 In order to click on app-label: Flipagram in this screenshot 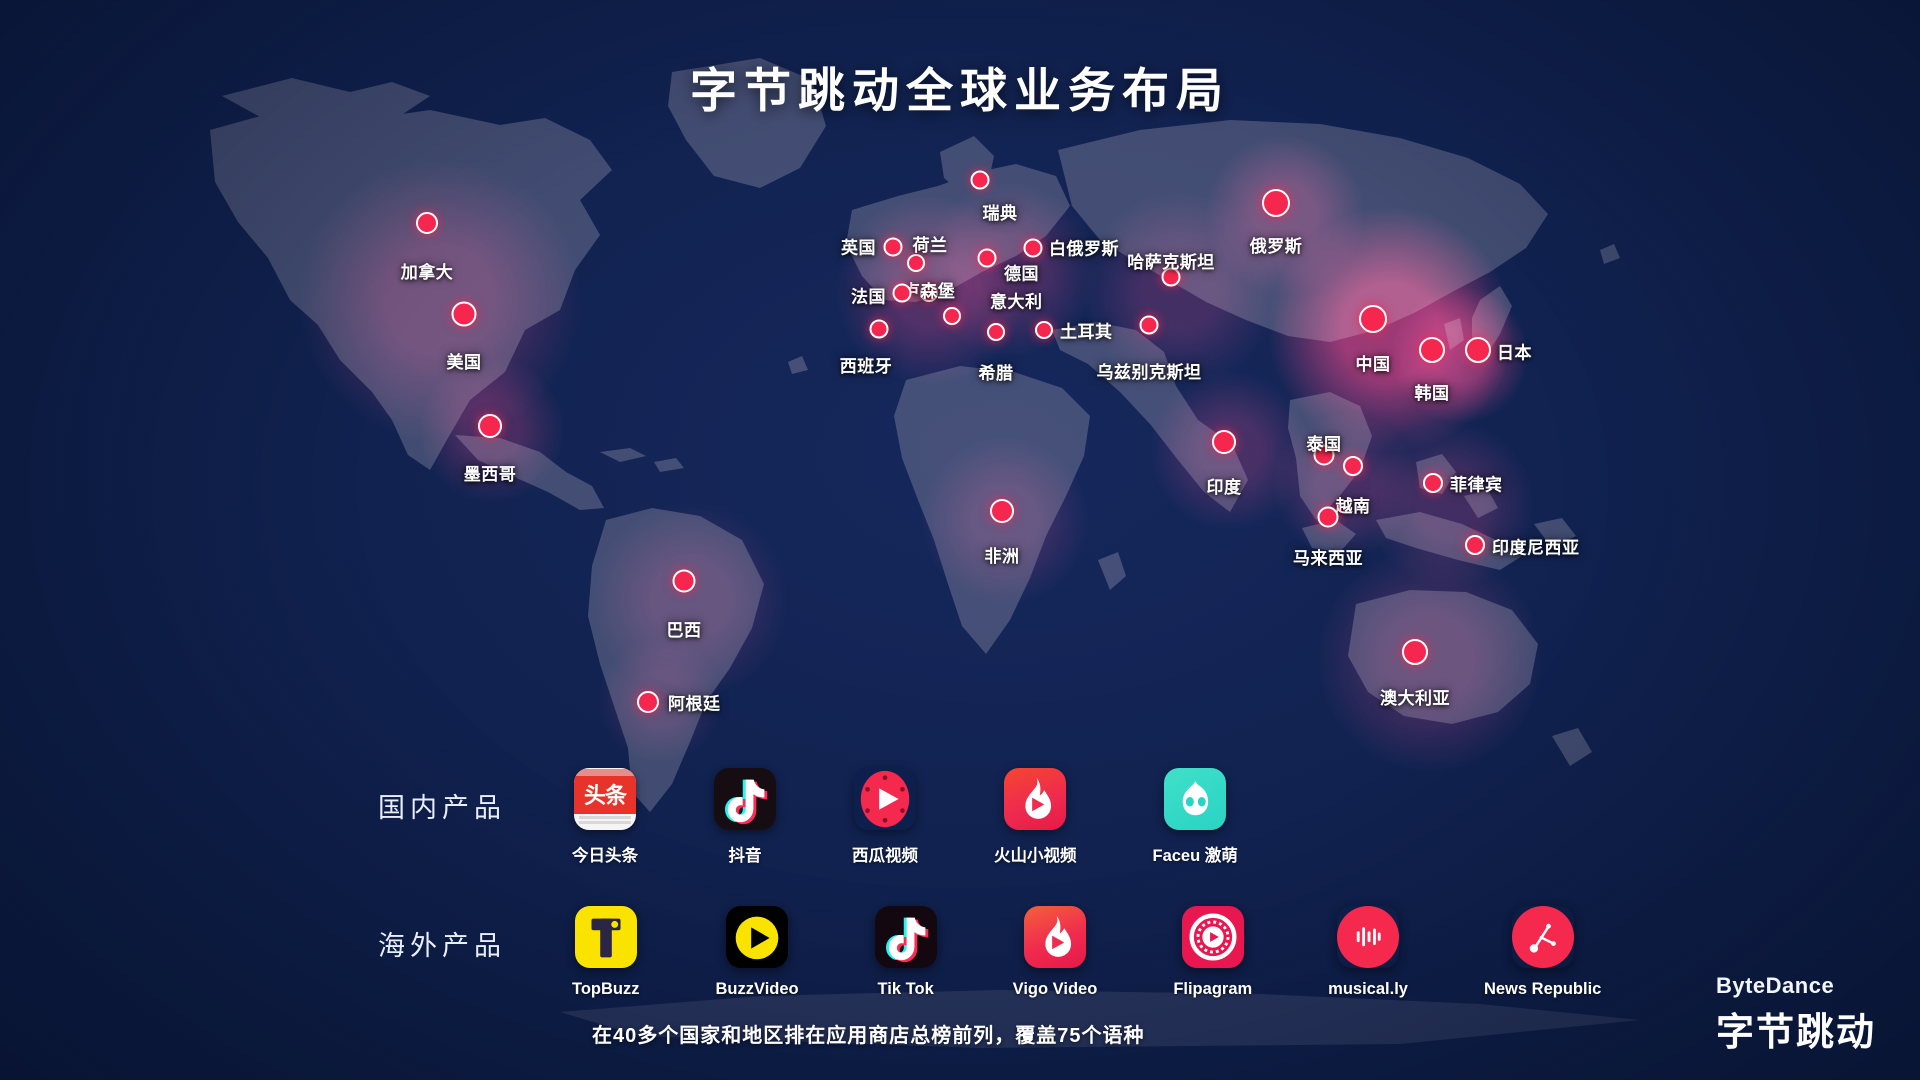, I will do `click(1213, 989)`.